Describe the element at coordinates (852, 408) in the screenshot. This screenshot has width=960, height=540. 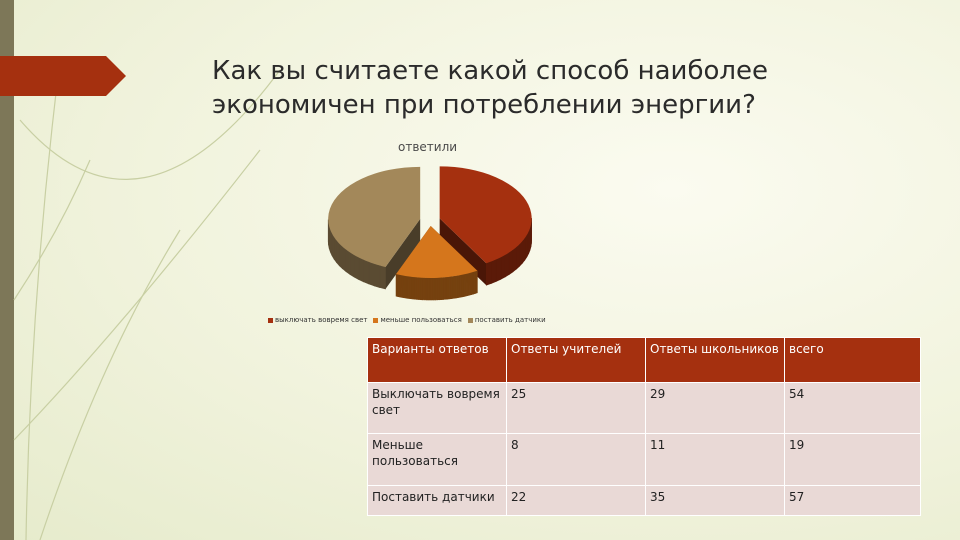
I see `table-cell: 54` at that location.